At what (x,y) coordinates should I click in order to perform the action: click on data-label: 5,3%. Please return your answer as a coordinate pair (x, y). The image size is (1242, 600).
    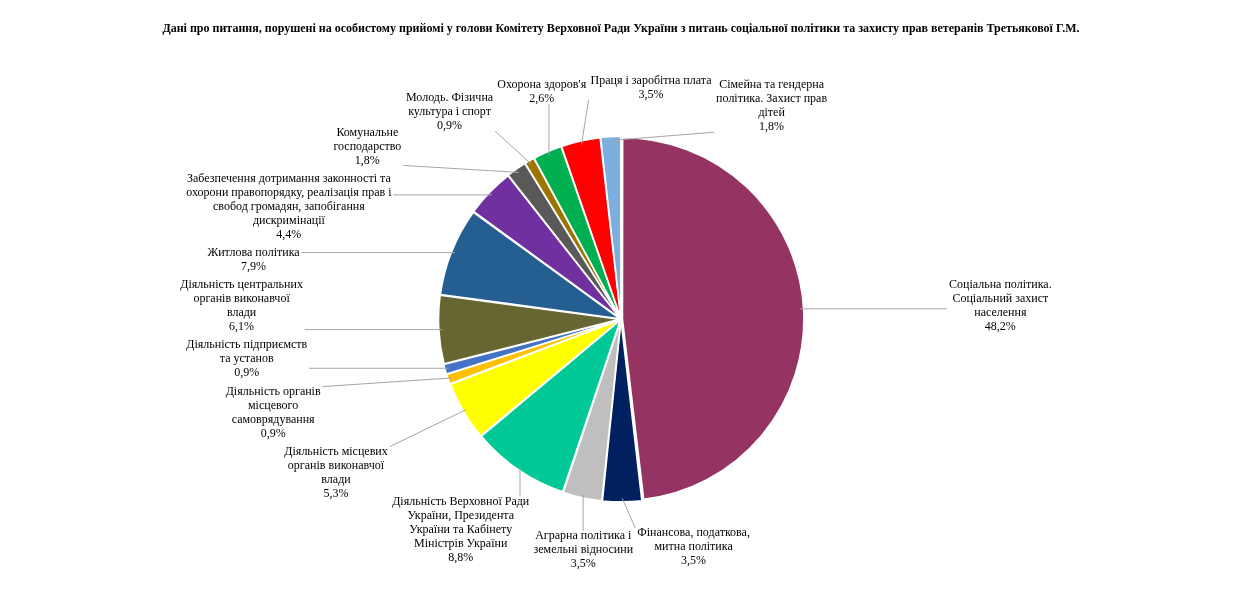
    Looking at the image, I should click on (336, 492).